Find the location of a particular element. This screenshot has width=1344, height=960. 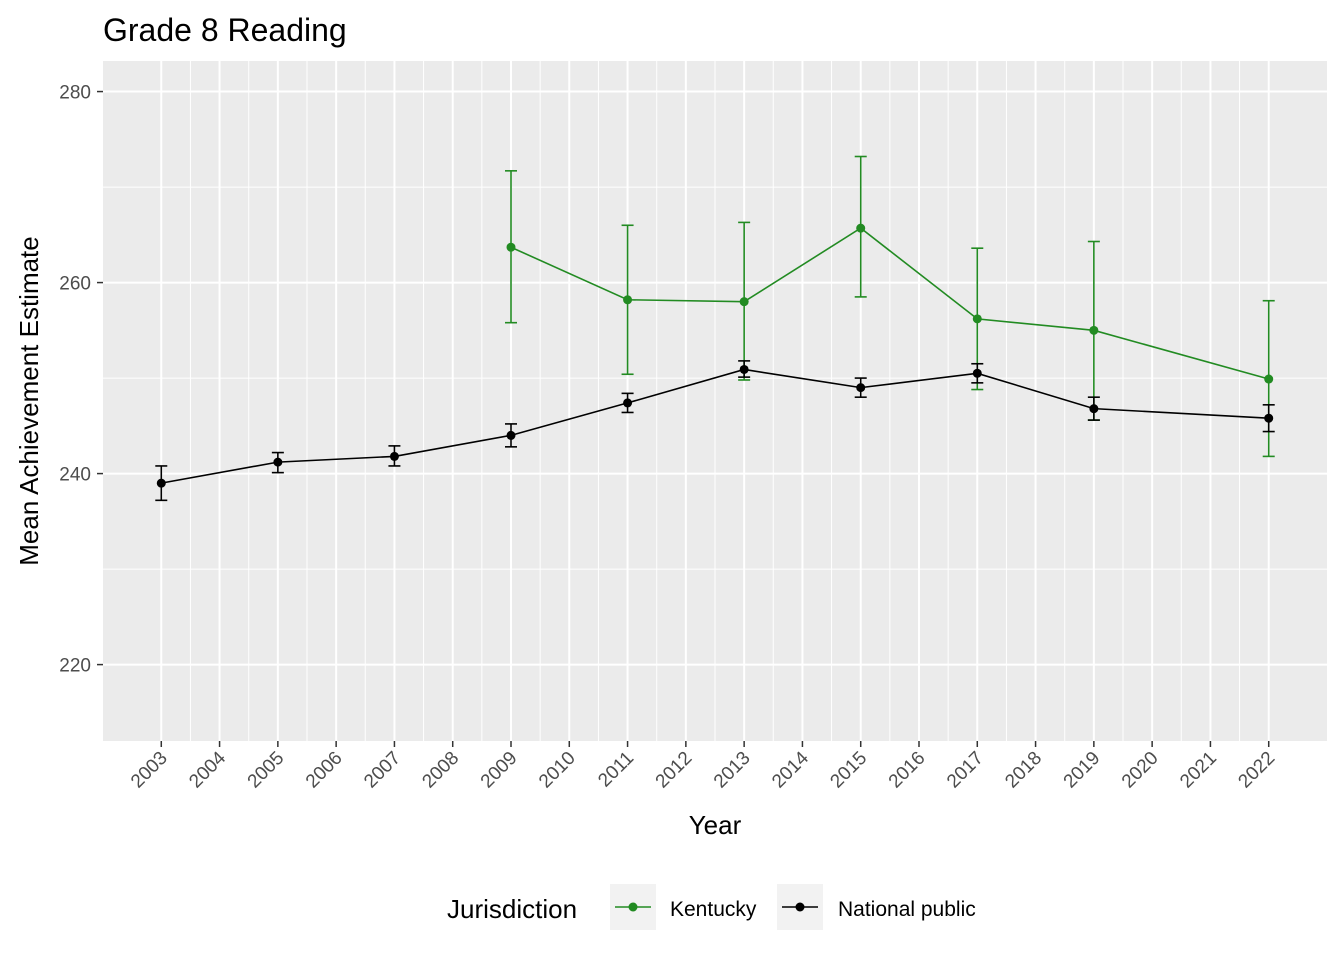

x-tick-label: 2003 is located at coordinates (149, 770).